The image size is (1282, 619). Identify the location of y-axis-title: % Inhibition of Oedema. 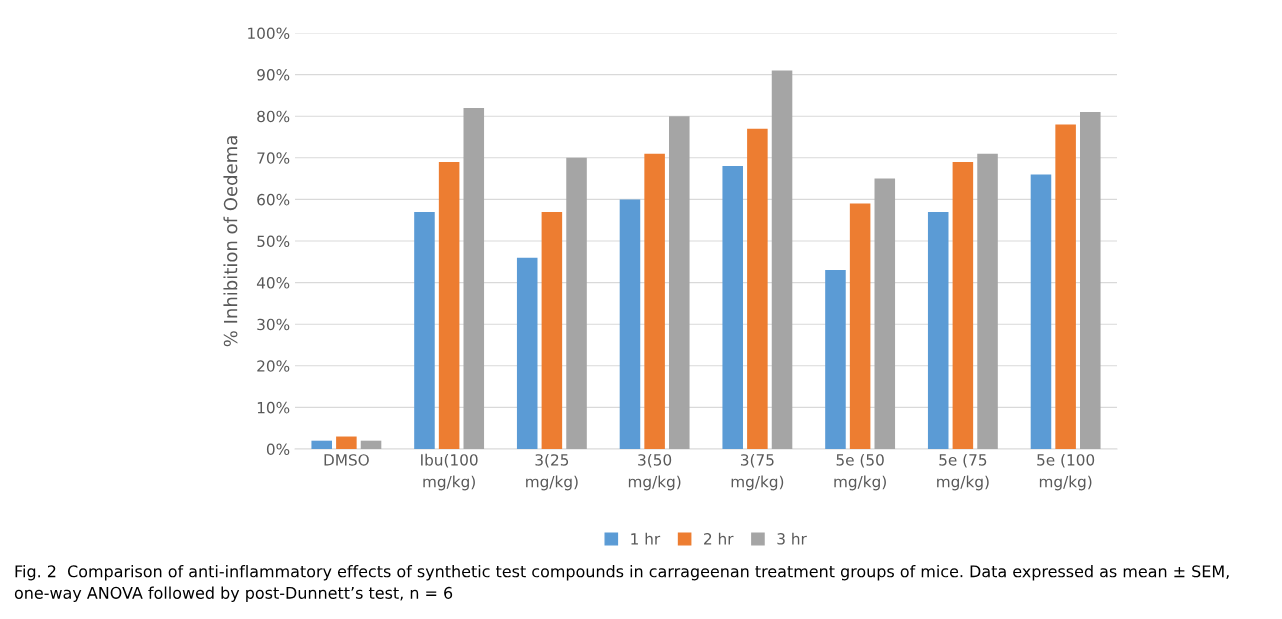
(230, 241).